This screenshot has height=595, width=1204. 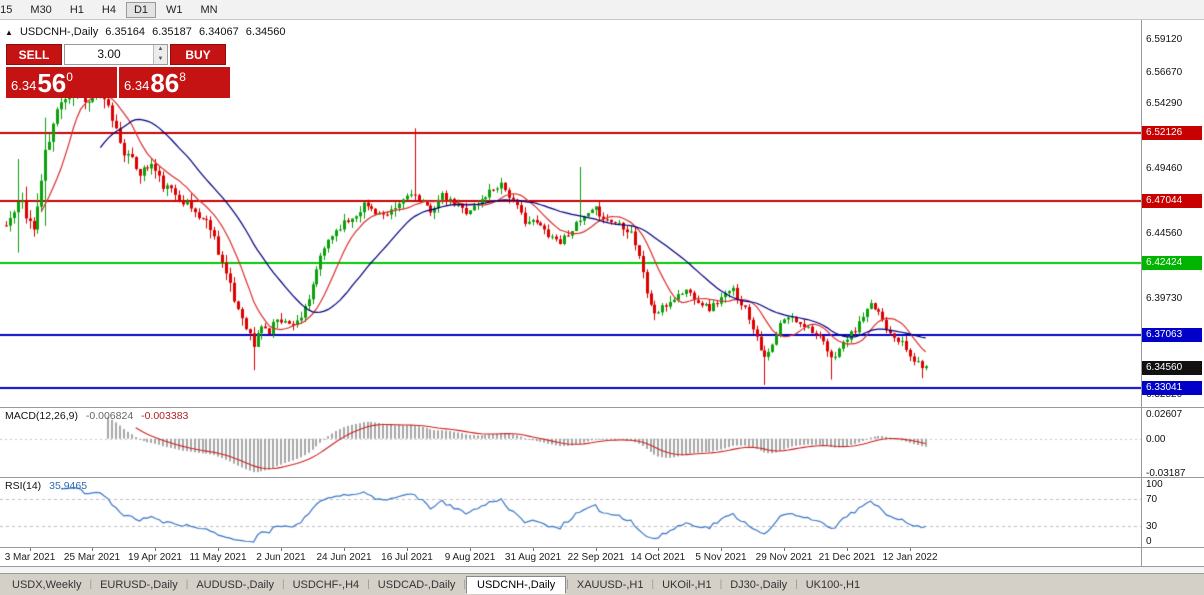 I want to click on one-click-trading-panel: SELL 3.00 ▲ ▼ BUY 6.34 56 0 6.34 86 8, so click(x=118, y=71).